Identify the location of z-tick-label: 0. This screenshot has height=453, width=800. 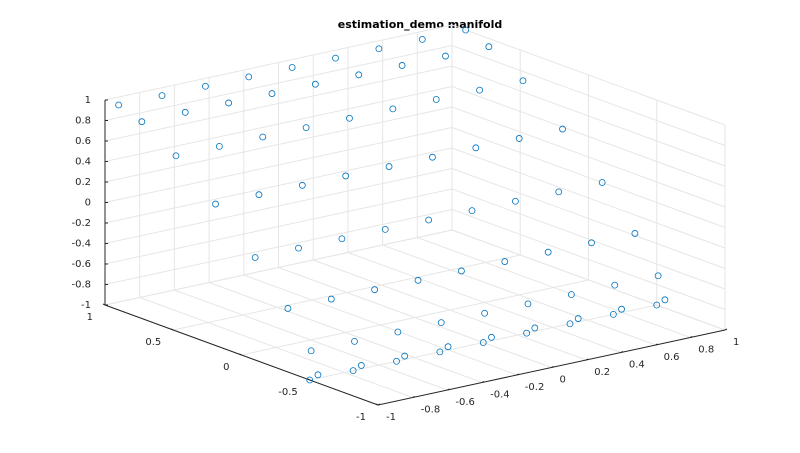
(88, 203).